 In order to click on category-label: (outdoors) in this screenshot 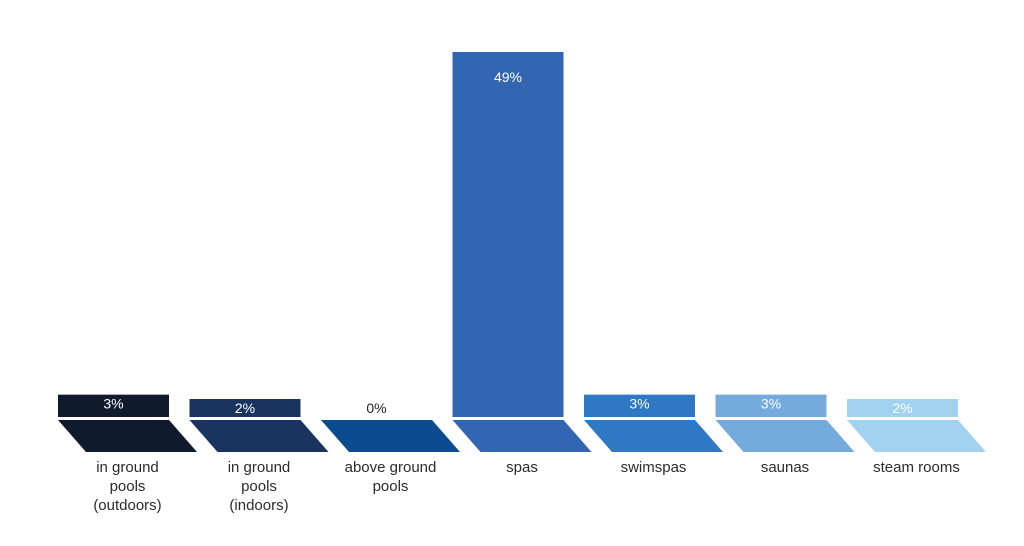, I will do `click(127, 505)`.